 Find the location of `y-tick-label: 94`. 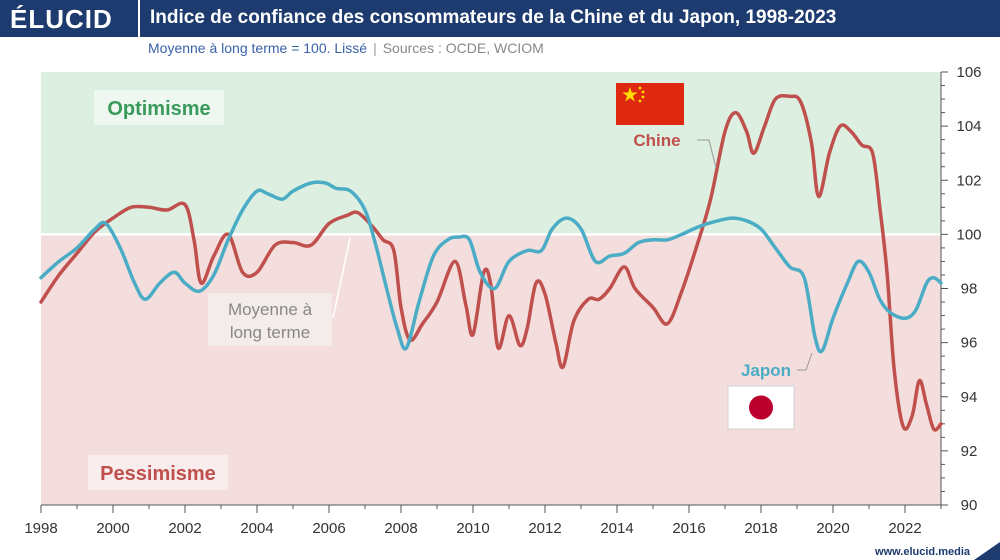

y-tick-label: 94 is located at coordinates (969, 397).